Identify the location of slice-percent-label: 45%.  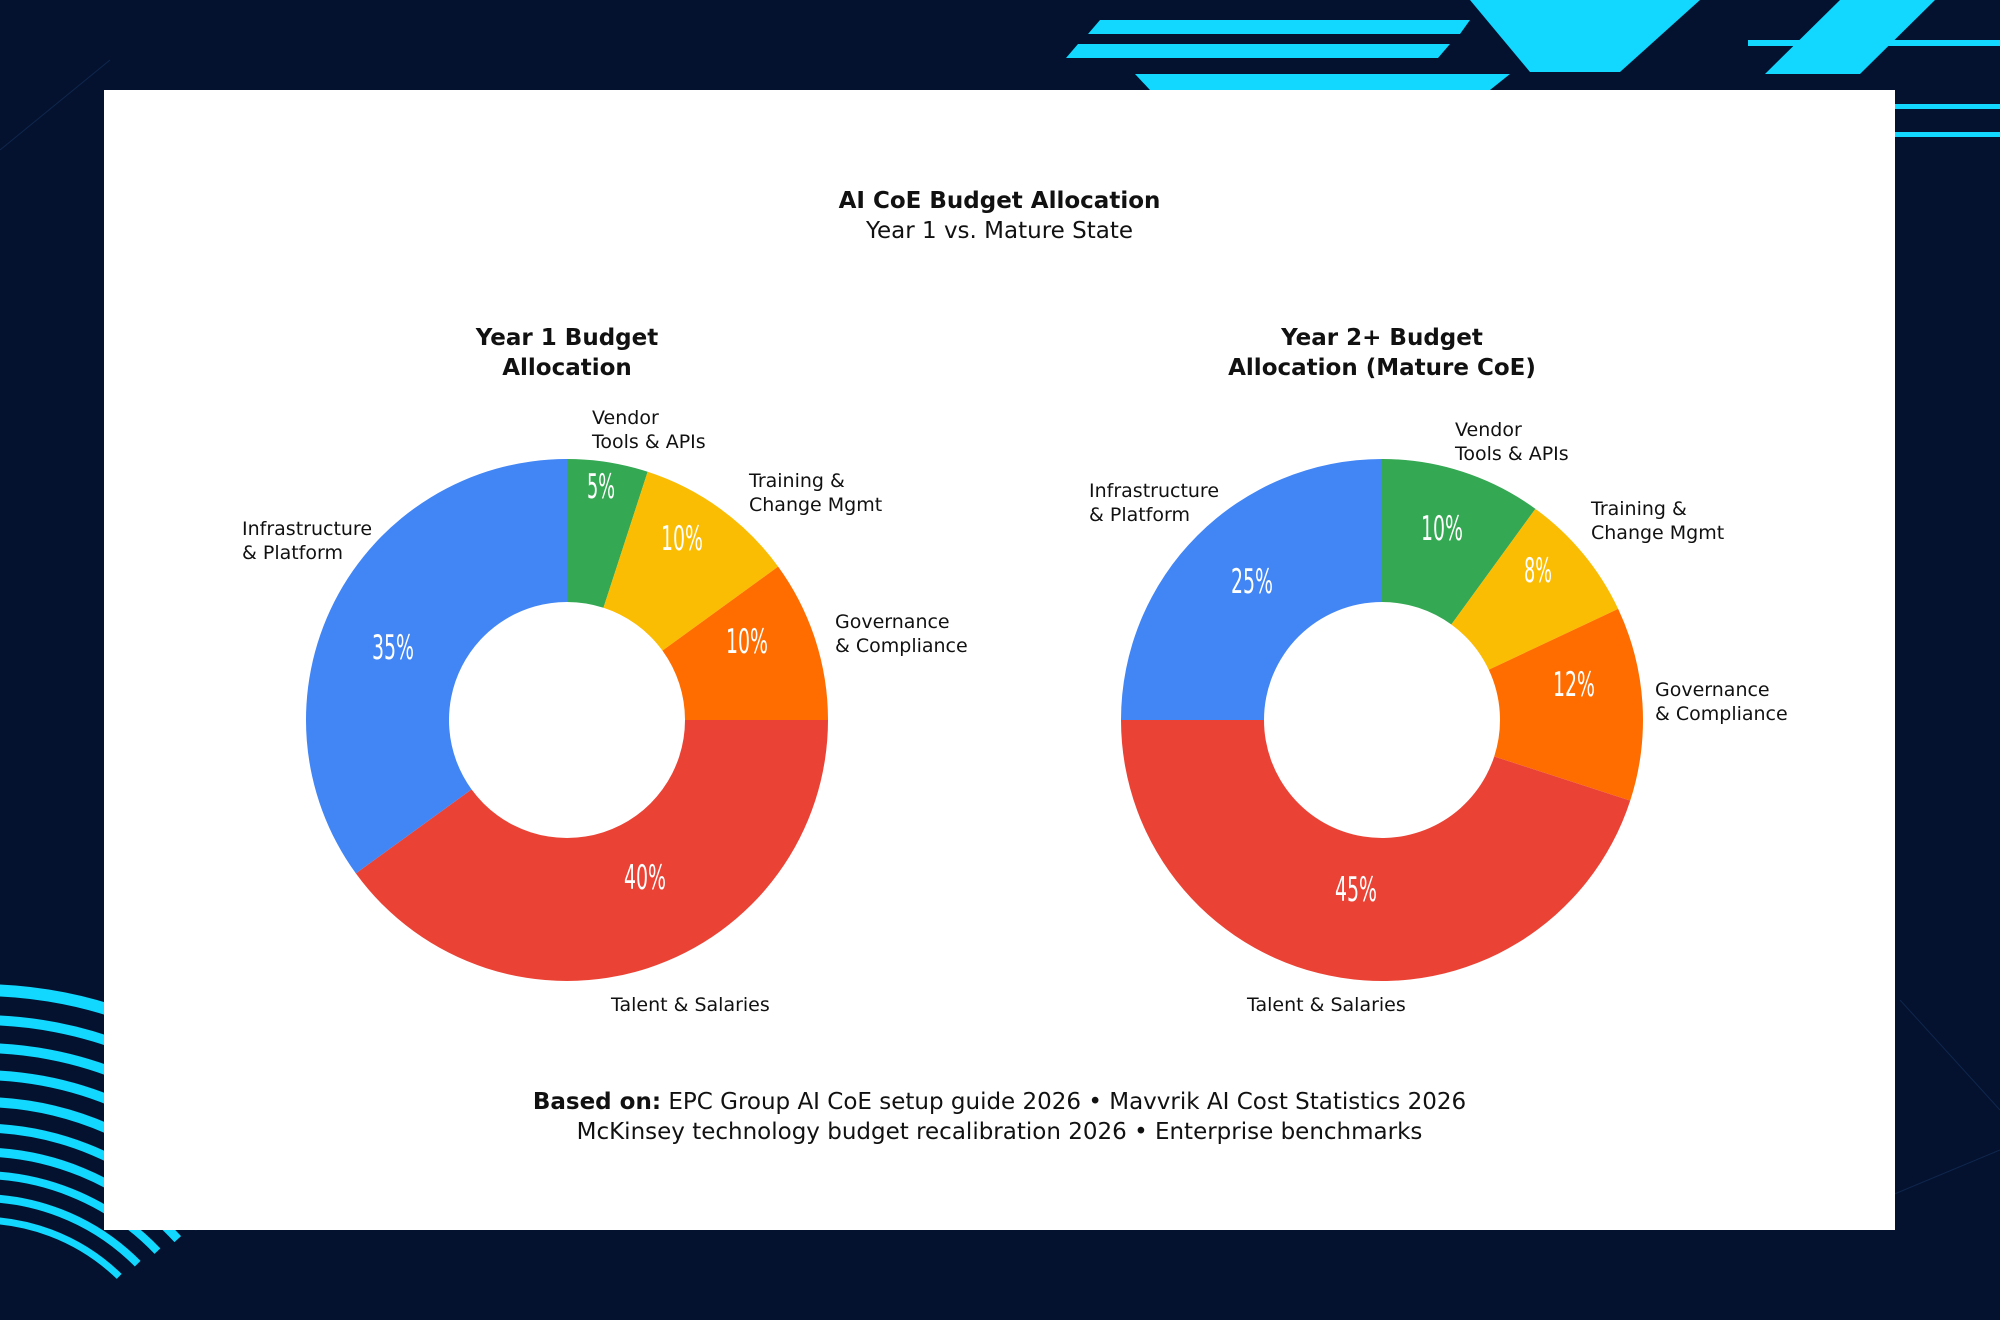
(1356, 890).